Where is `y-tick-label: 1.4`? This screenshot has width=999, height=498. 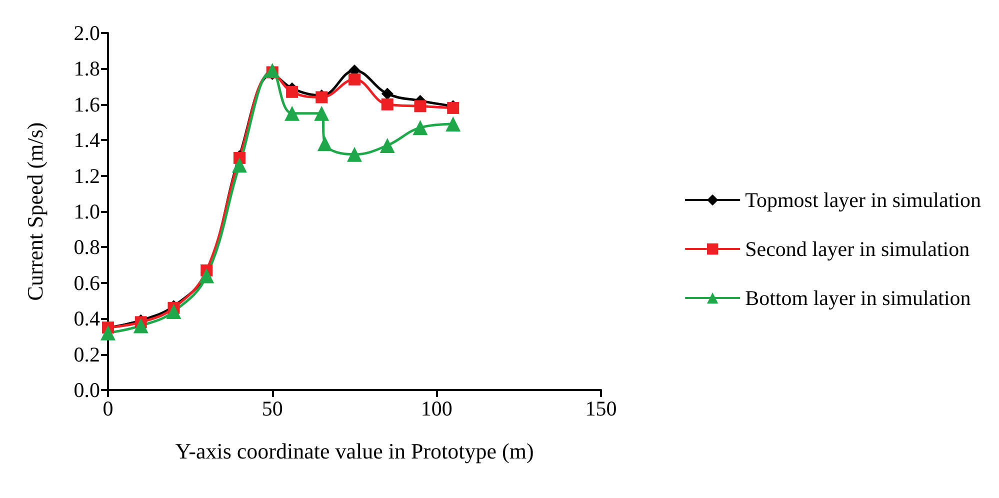
y-tick-label: 1.4 is located at coordinates (87, 140).